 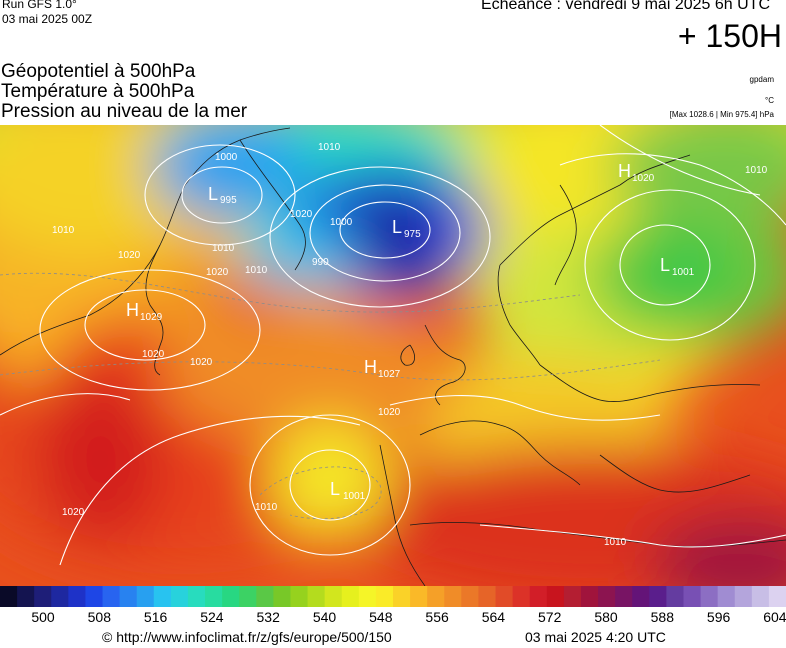 I want to click on colorbar, so click(x=393, y=596).